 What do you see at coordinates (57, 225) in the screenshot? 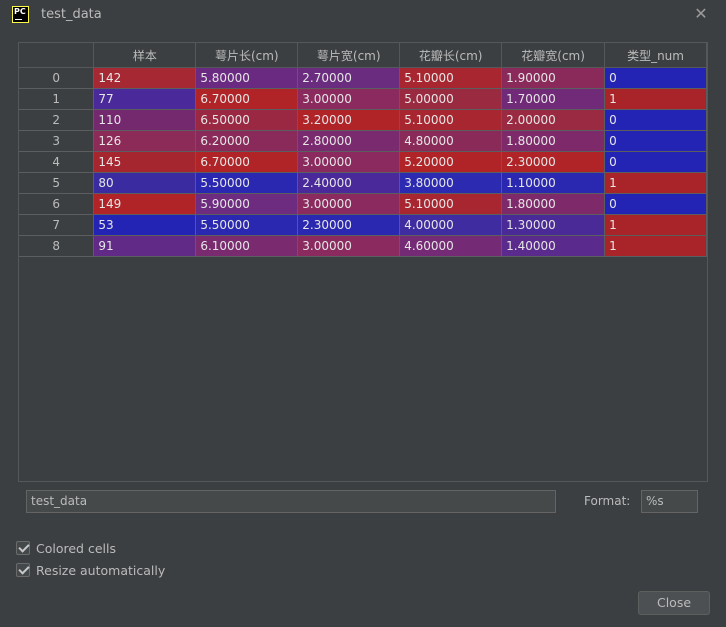
I see `row-index: 7` at bounding box center [57, 225].